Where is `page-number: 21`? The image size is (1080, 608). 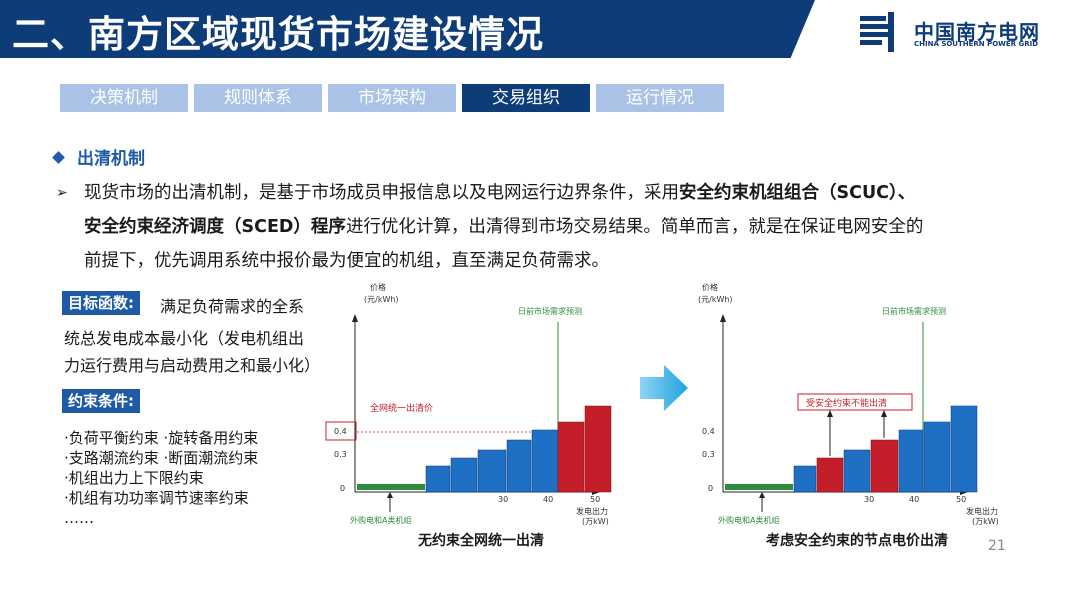
page-number: 21 is located at coordinates (997, 546).